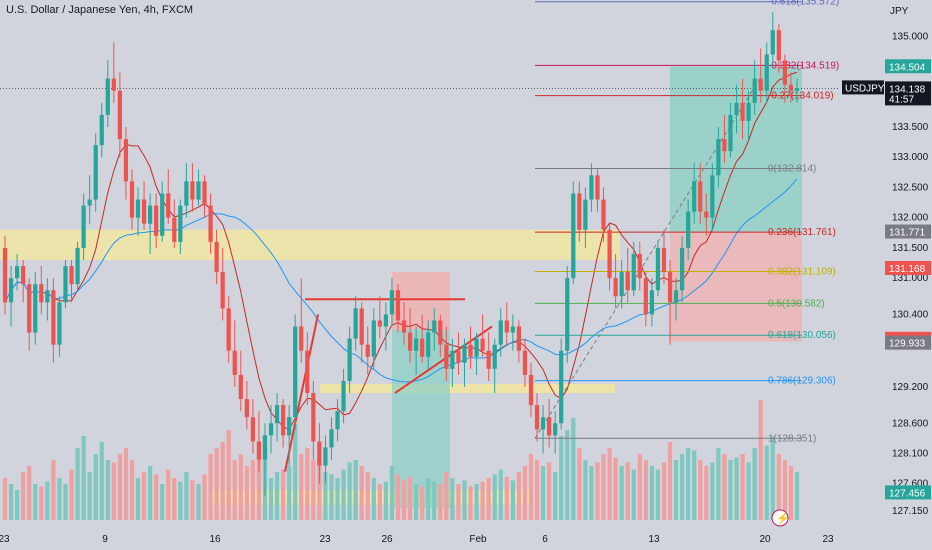  What do you see at coordinates (387, 539) in the screenshot?
I see `time-tick: 26` at bounding box center [387, 539].